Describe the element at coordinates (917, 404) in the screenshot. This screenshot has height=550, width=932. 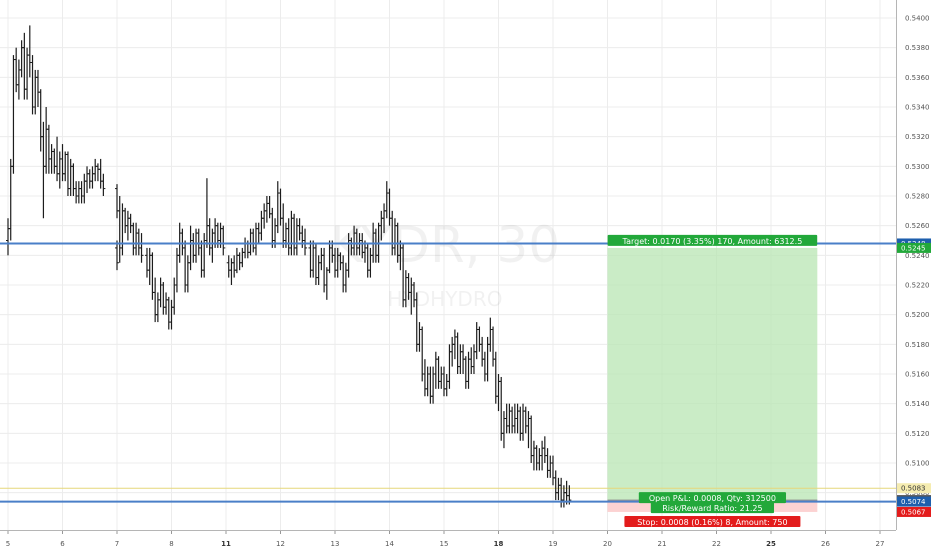
I see `y-tick-label: 0.5140` at that location.